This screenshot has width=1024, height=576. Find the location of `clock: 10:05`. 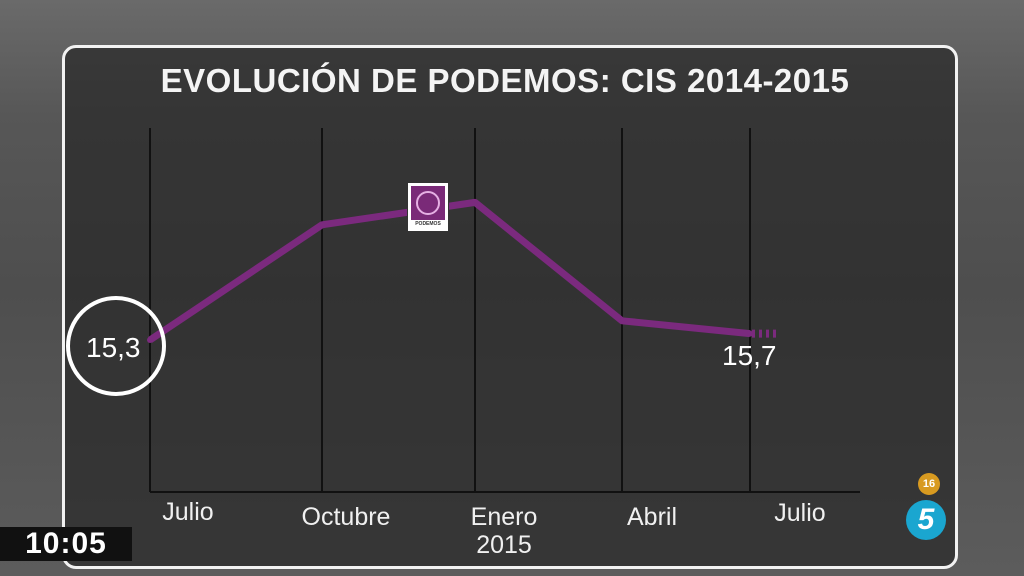

clock: 10:05 is located at coordinates (66, 544).